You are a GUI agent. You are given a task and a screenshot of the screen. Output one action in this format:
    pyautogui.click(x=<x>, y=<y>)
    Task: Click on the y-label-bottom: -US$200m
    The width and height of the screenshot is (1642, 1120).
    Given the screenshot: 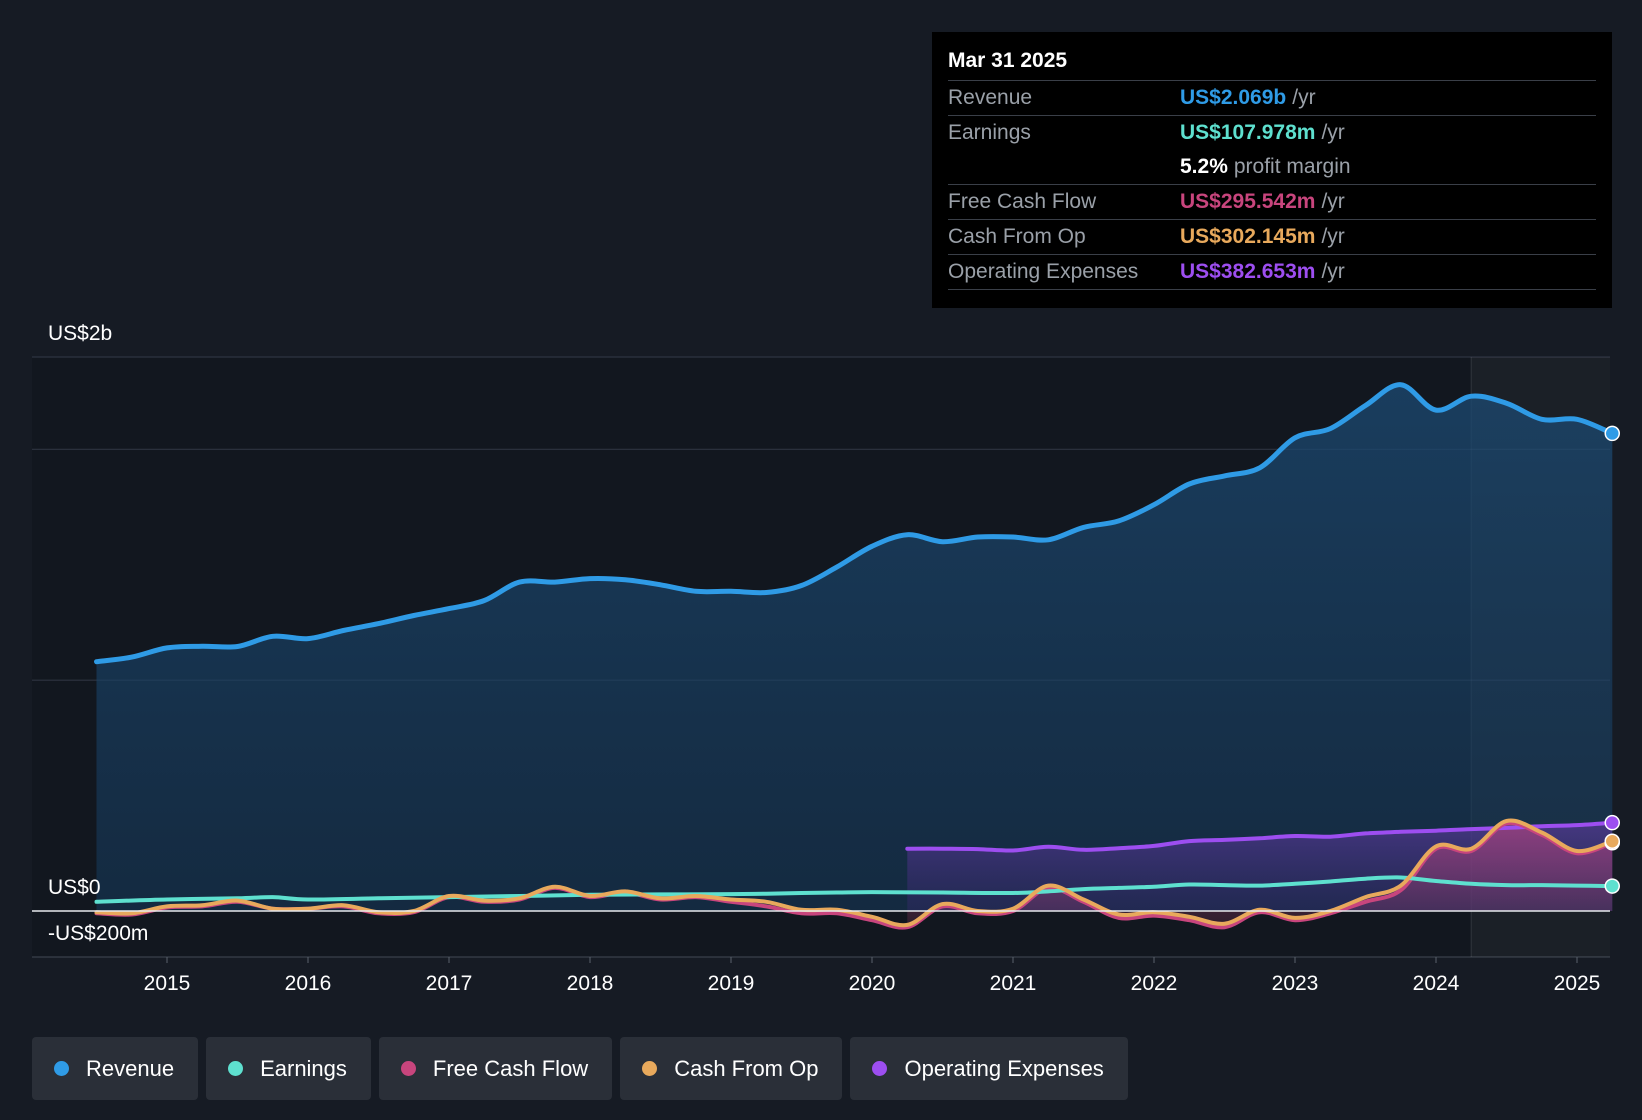 What is the action you would take?
    pyautogui.click(x=98, y=933)
    